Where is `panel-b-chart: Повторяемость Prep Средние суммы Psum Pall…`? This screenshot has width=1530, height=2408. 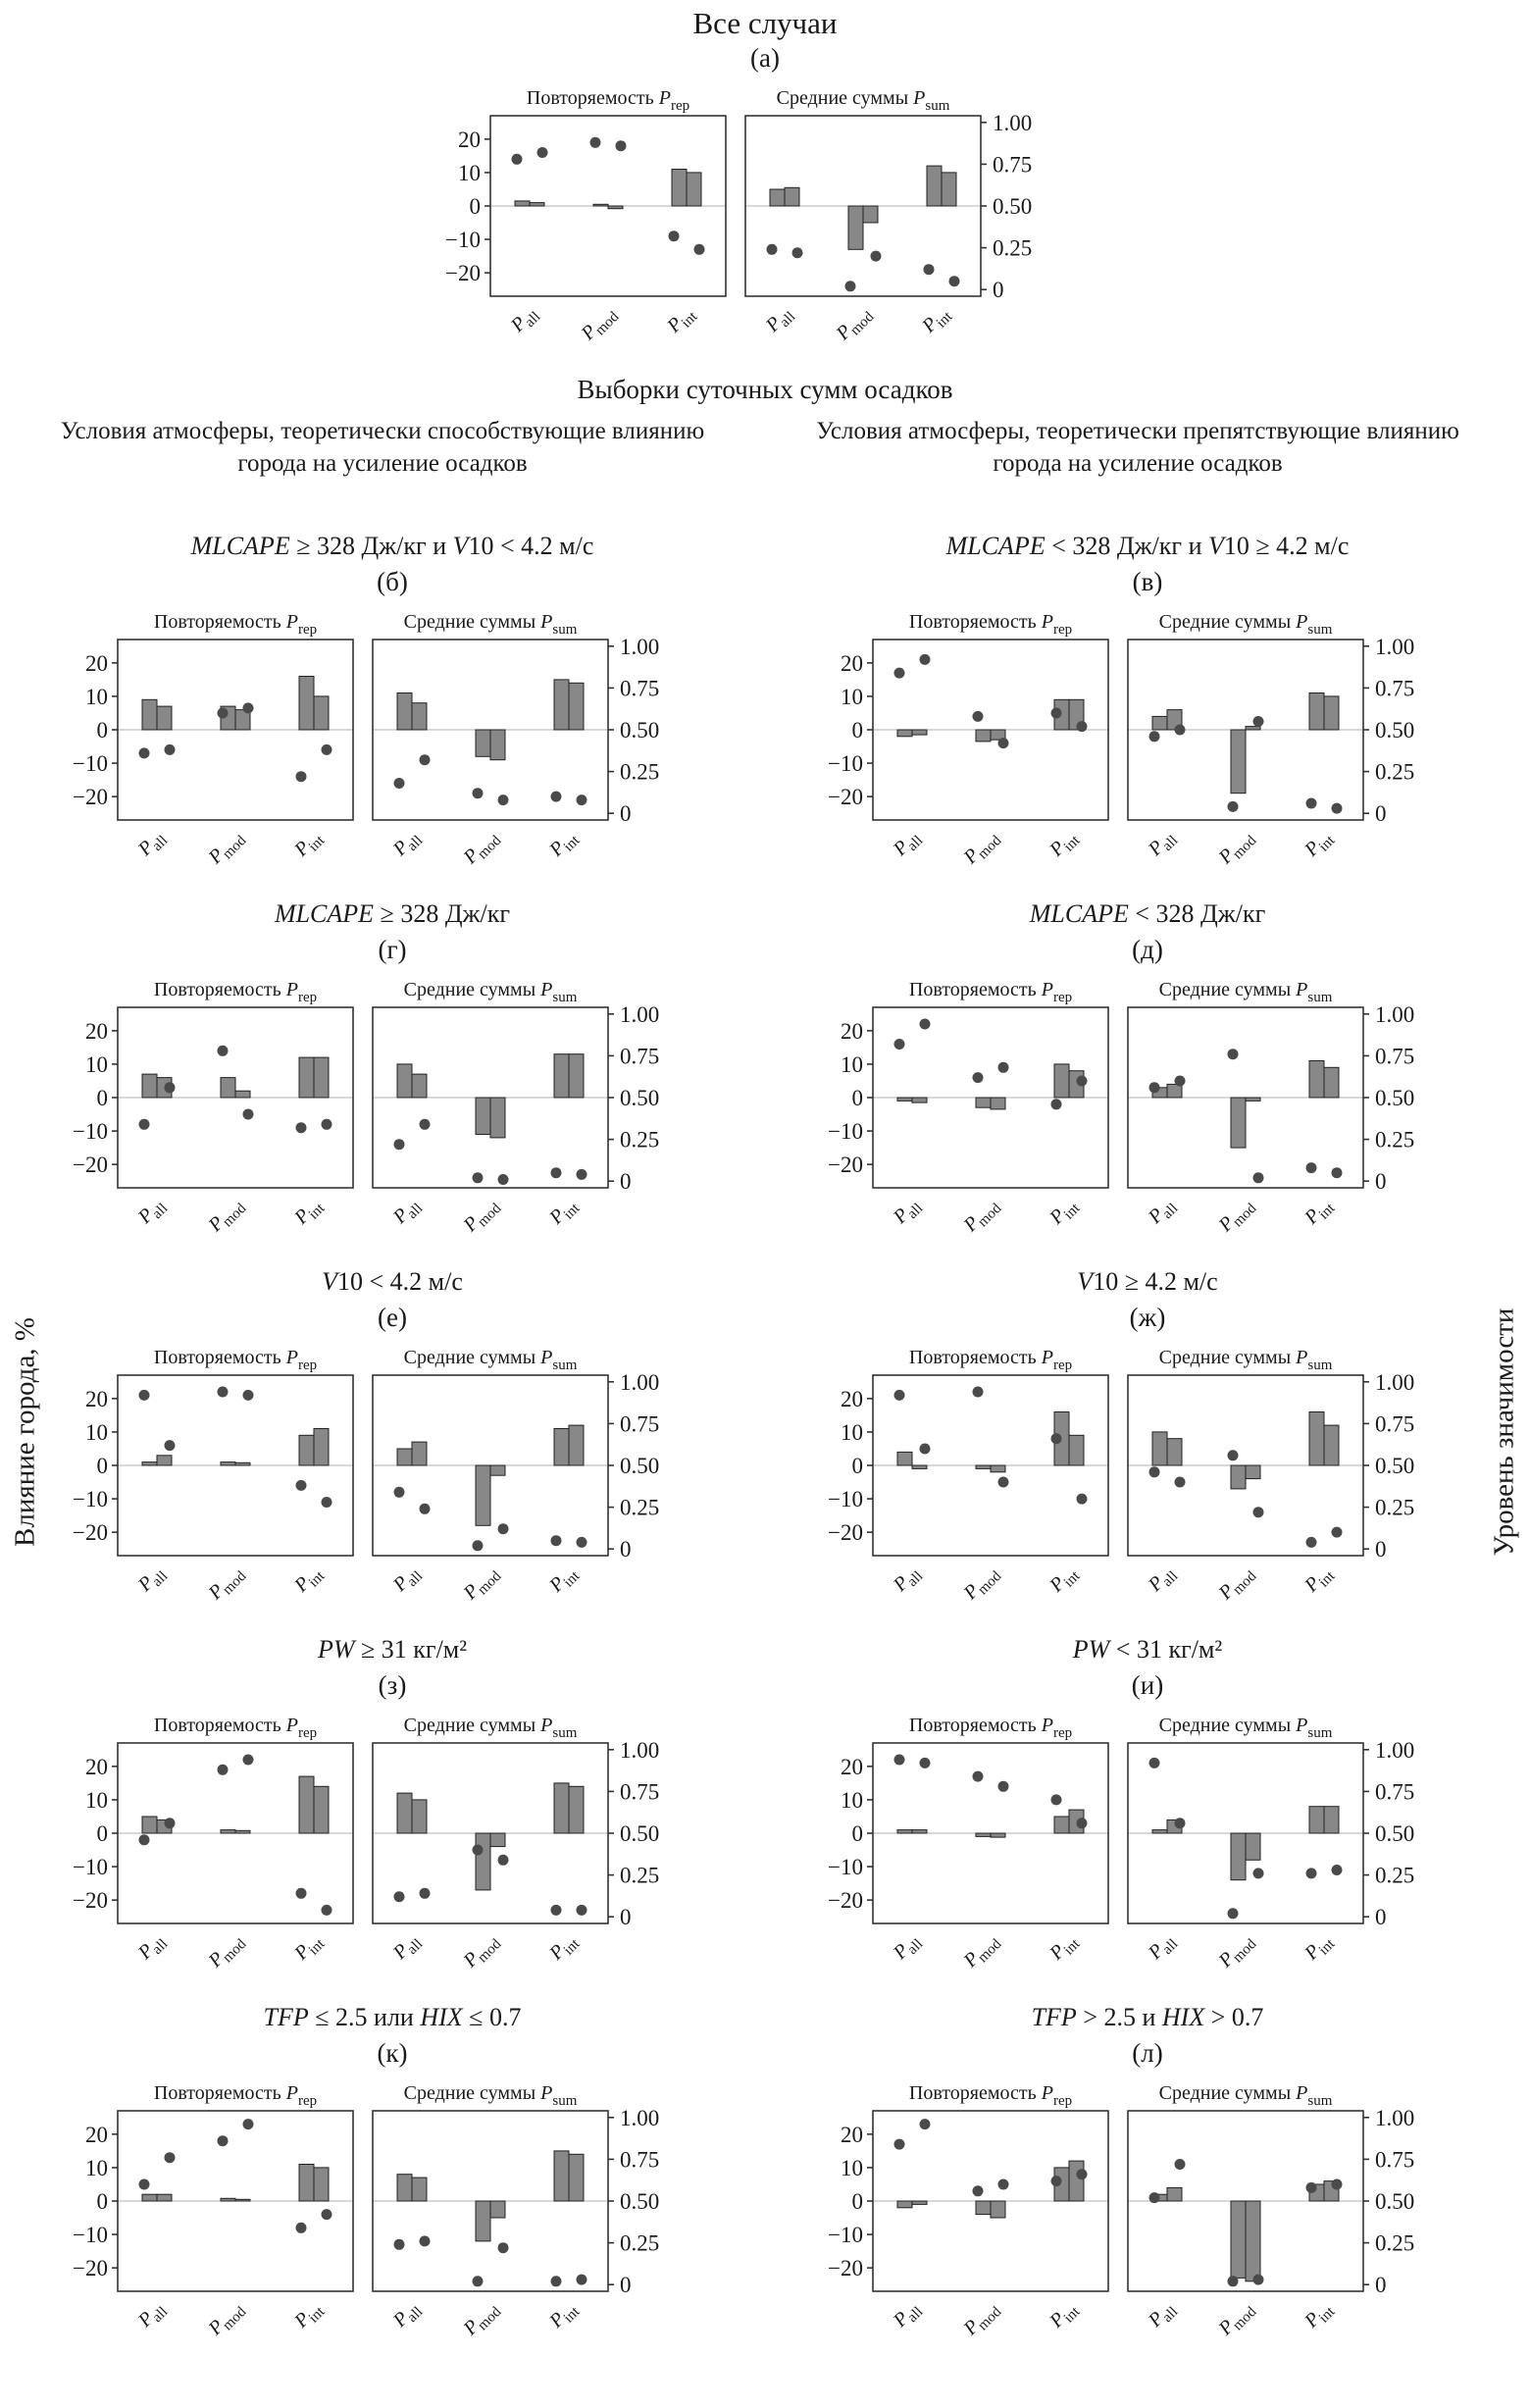
panel-b-chart: Повторяемость Prep Средние суммы Psum Pall… is located at coordinates (392, 747).